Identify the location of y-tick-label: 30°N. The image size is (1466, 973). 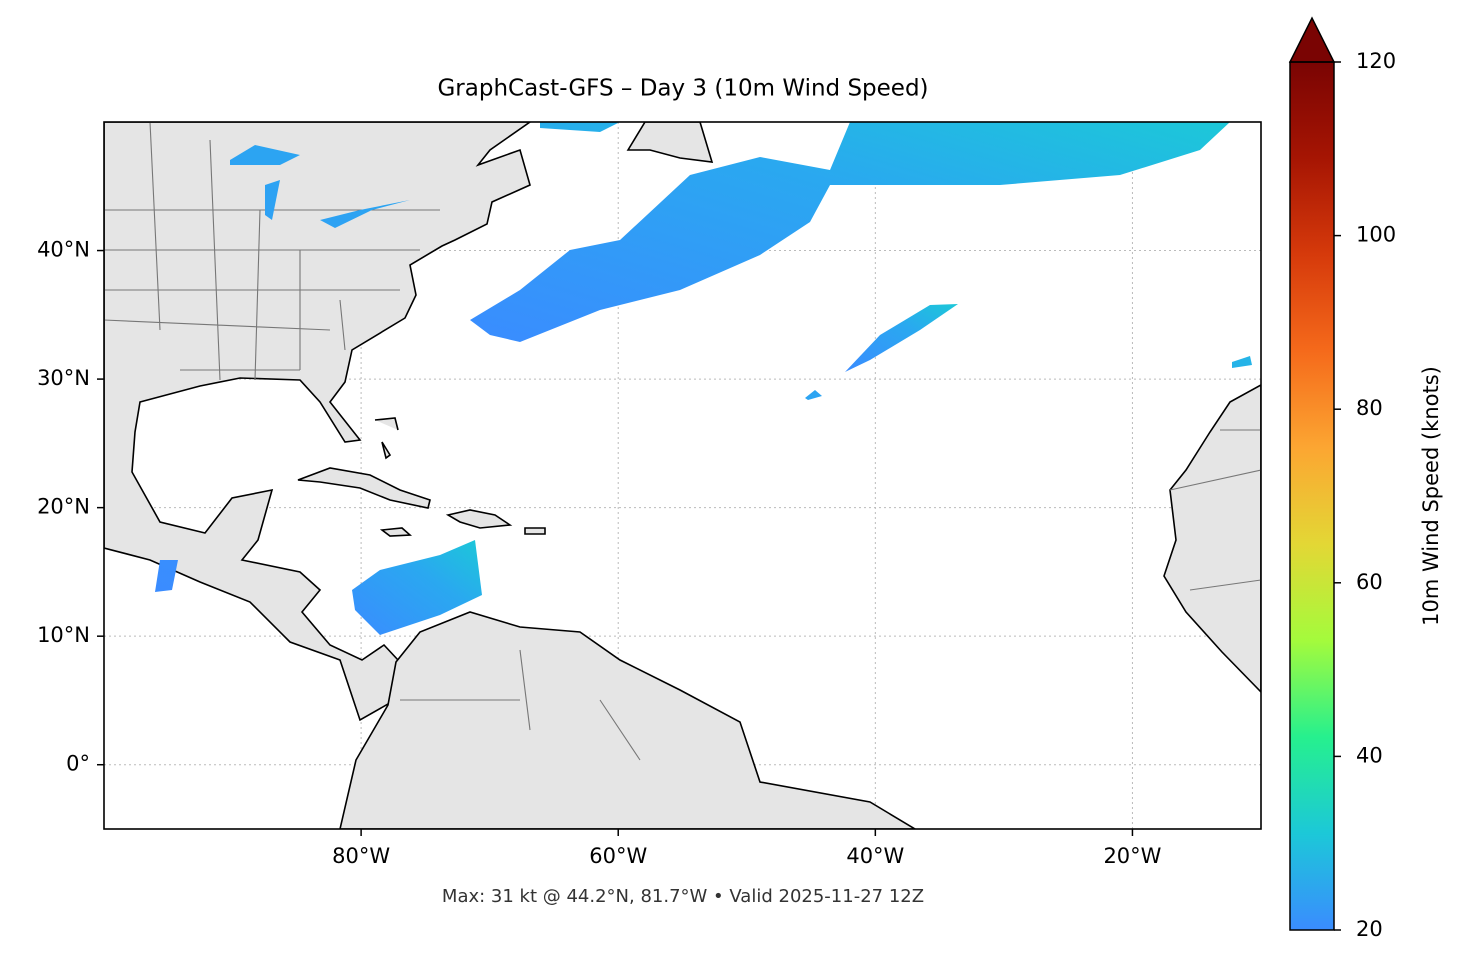
(63, 378).